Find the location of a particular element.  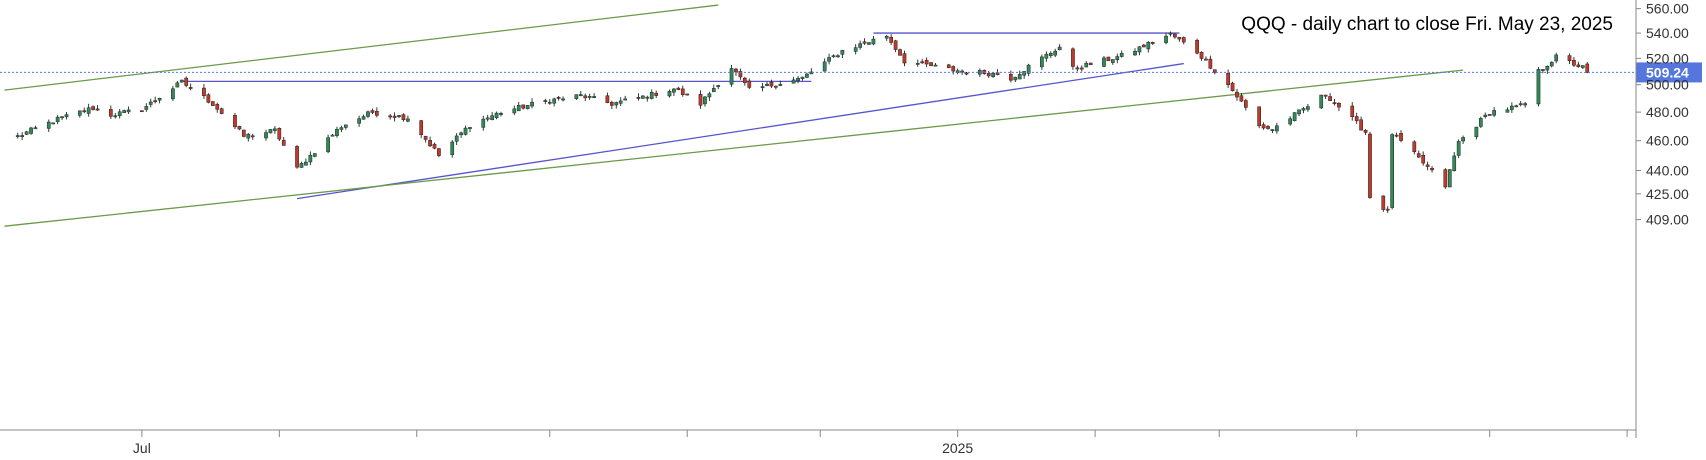

last-price-label: 509.24 is located at coordinates (1667, 72).